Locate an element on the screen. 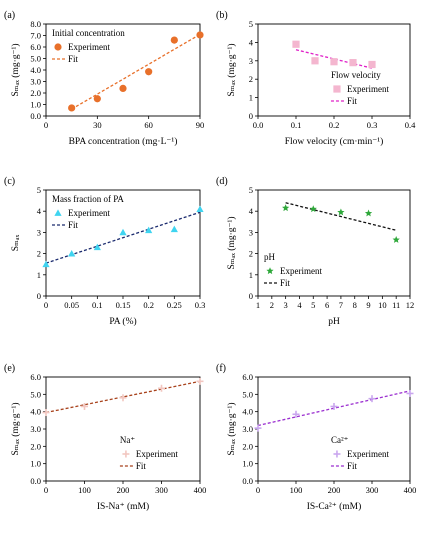 The width and height of the screenshot is (421, 550). legend-title: pH is located at coordinates (270, 257).